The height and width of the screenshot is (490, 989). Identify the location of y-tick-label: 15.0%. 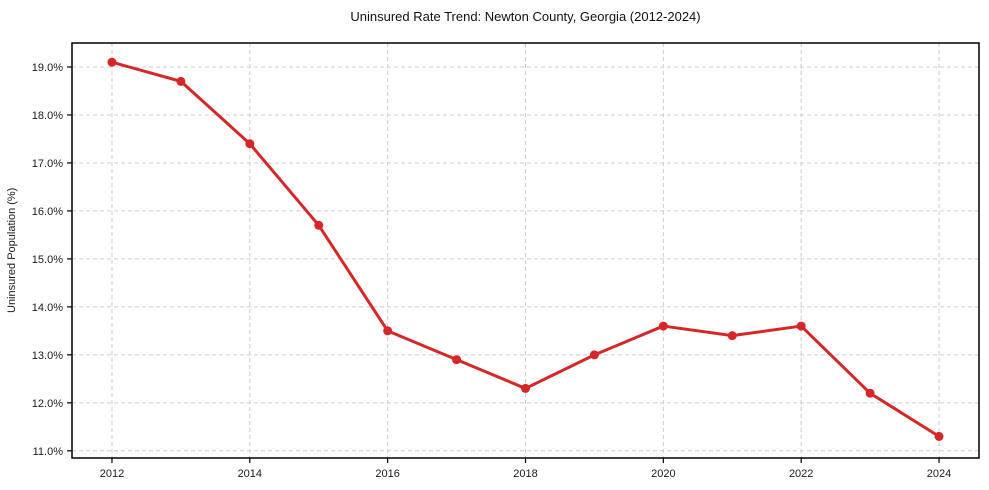
(47, 260).